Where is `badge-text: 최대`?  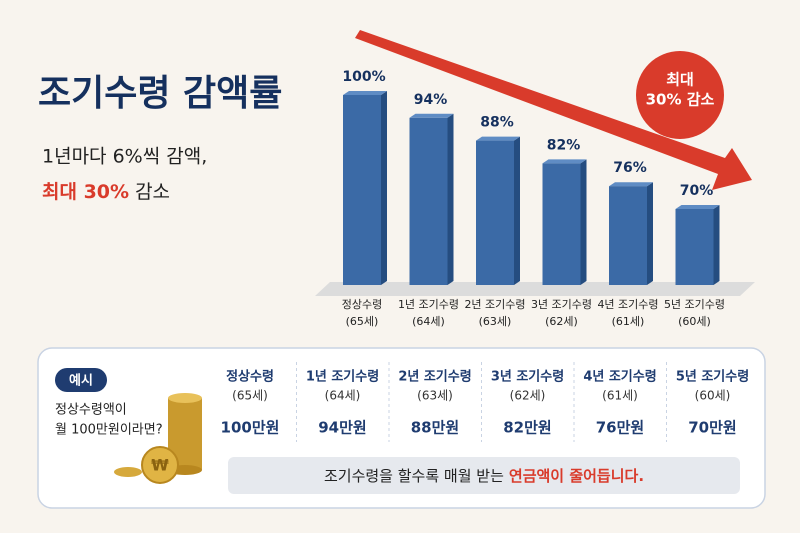
badge-text: 최대 is located at coordinates (680, 80).